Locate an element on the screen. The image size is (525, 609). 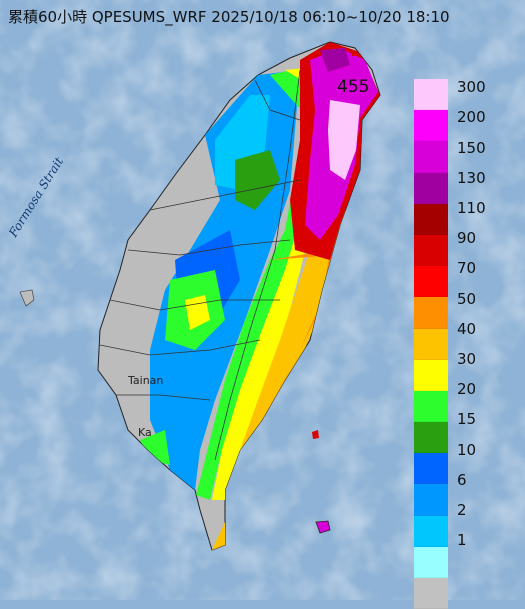
legend-level-label: 200 is located at coordinates (471, 117).